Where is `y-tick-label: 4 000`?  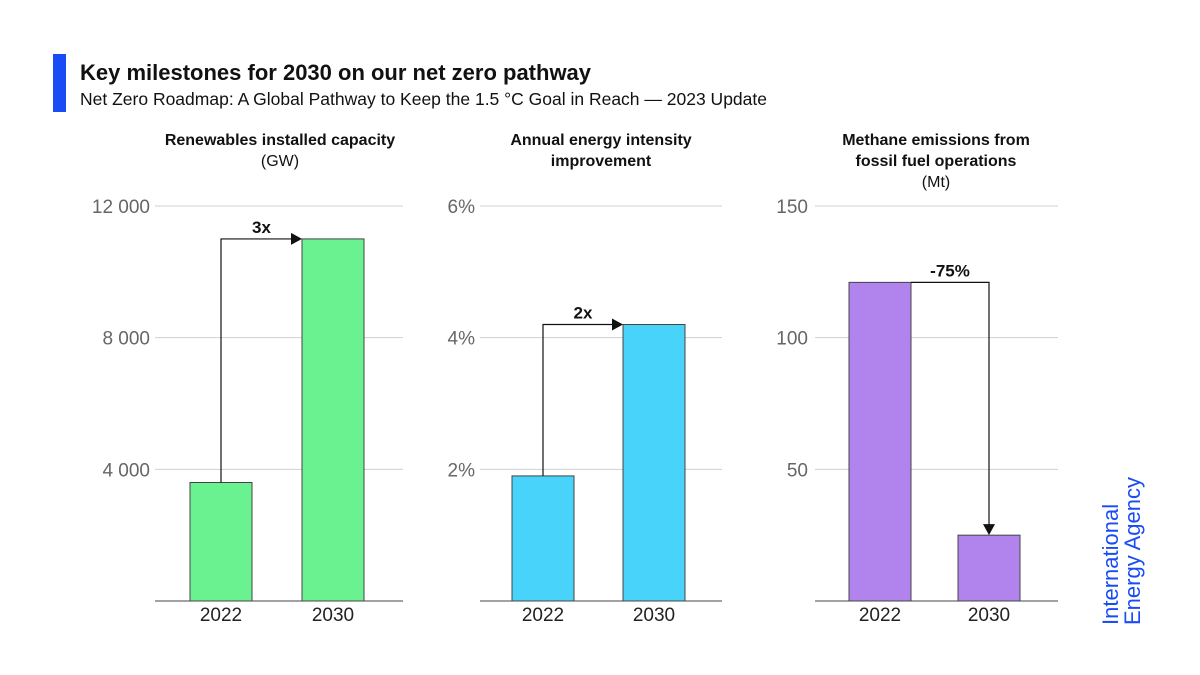
y-tick-label: 4 000 is located at coordinates (126, 470).